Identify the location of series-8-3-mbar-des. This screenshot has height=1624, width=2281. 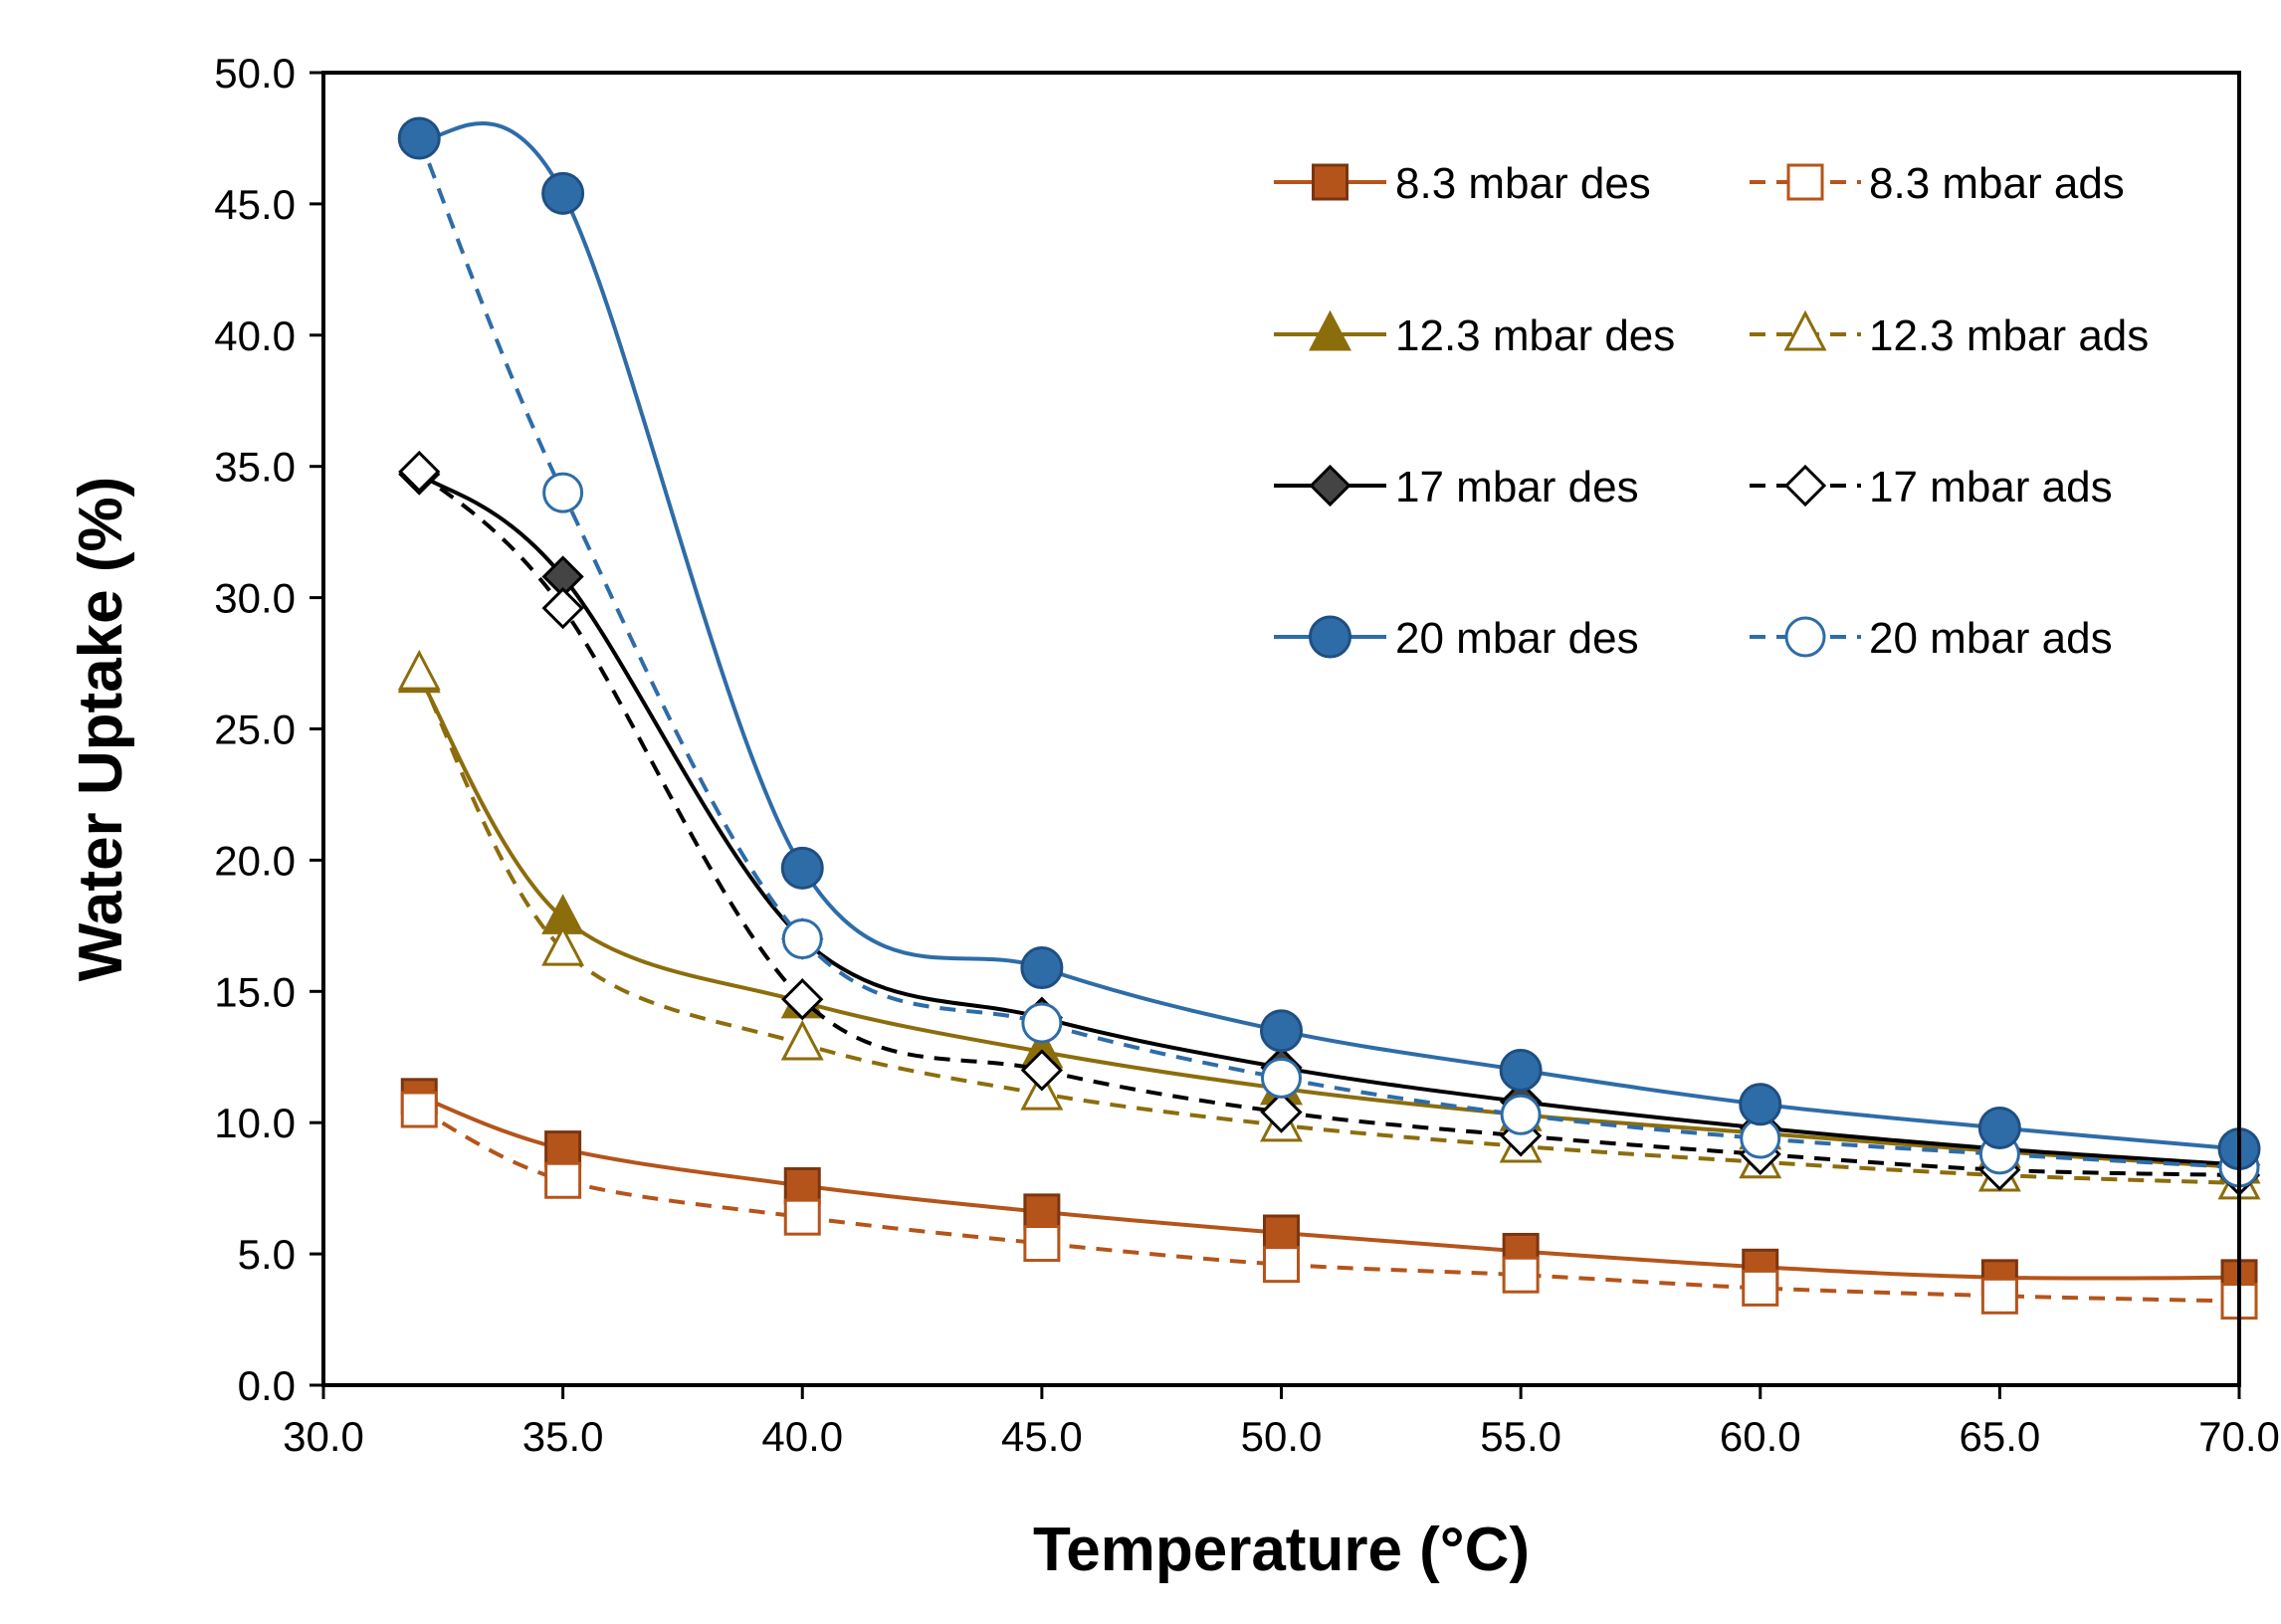
(1329, 1187).